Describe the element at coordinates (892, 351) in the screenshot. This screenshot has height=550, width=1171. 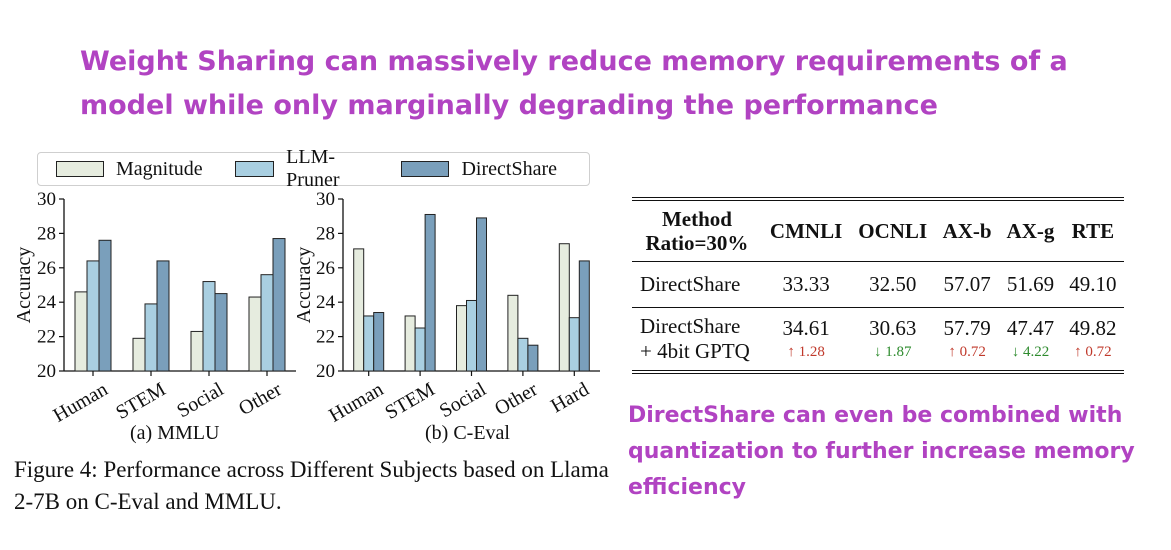
I see `row2-ocnli-delta: ↓ 1.87` at that location.